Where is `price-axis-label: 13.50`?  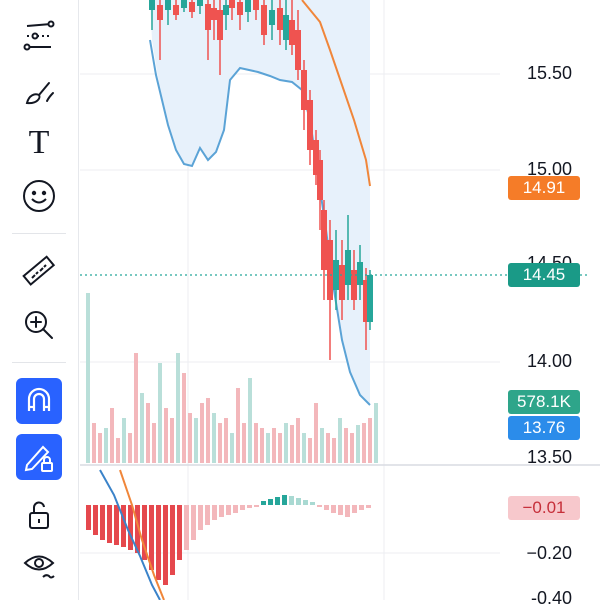 price-axis-label: 13.50 is located at coordinates (549, 457).